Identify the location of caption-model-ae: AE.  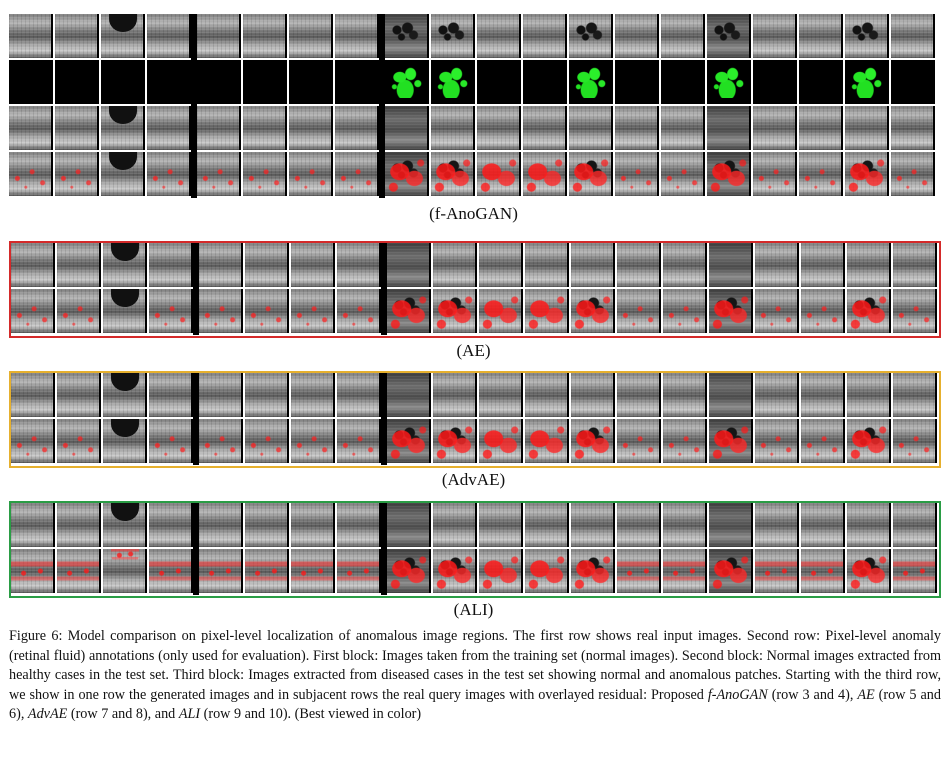
(866, 694).